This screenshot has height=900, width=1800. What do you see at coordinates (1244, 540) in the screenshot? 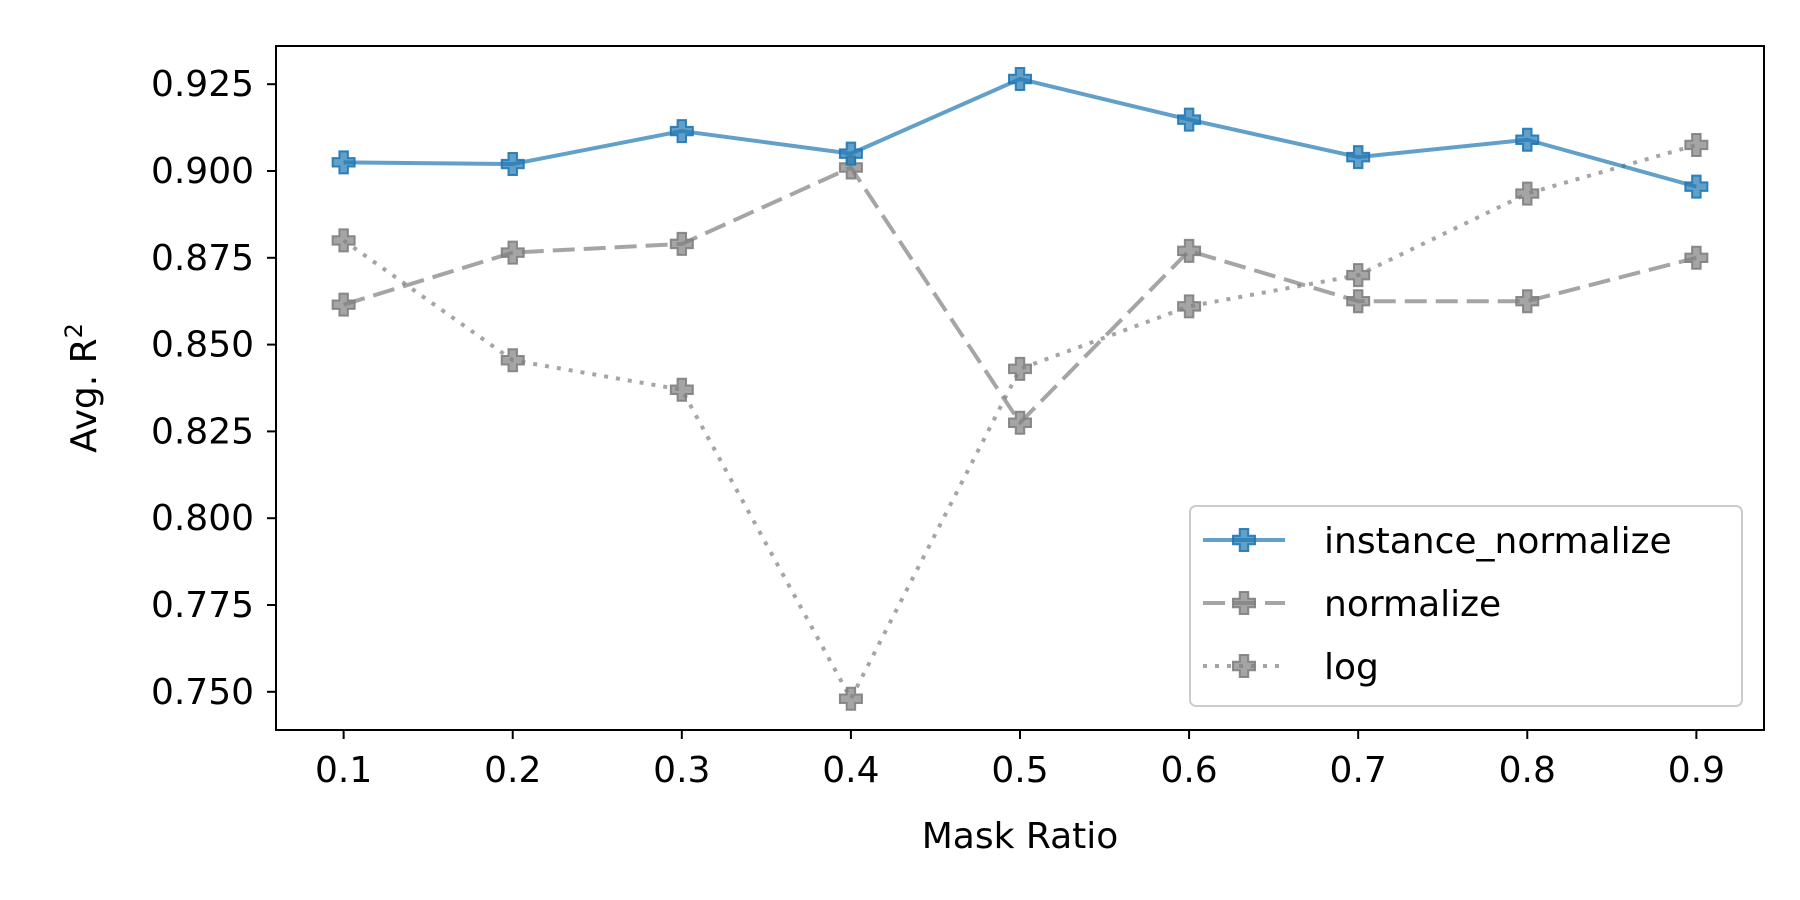
I see `legend-marker-instance-normalize` at bounding box center [1244, 540].